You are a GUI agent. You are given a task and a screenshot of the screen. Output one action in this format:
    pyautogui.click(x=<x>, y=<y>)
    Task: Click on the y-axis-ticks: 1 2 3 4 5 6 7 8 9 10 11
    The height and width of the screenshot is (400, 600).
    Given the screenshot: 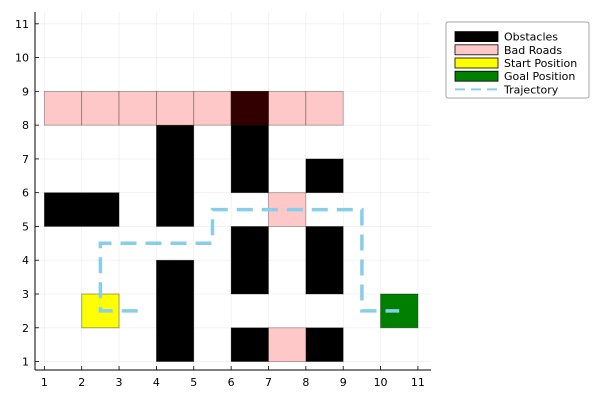 What is the action you would take?
    pyautogui.click(x=27, y=193)
    